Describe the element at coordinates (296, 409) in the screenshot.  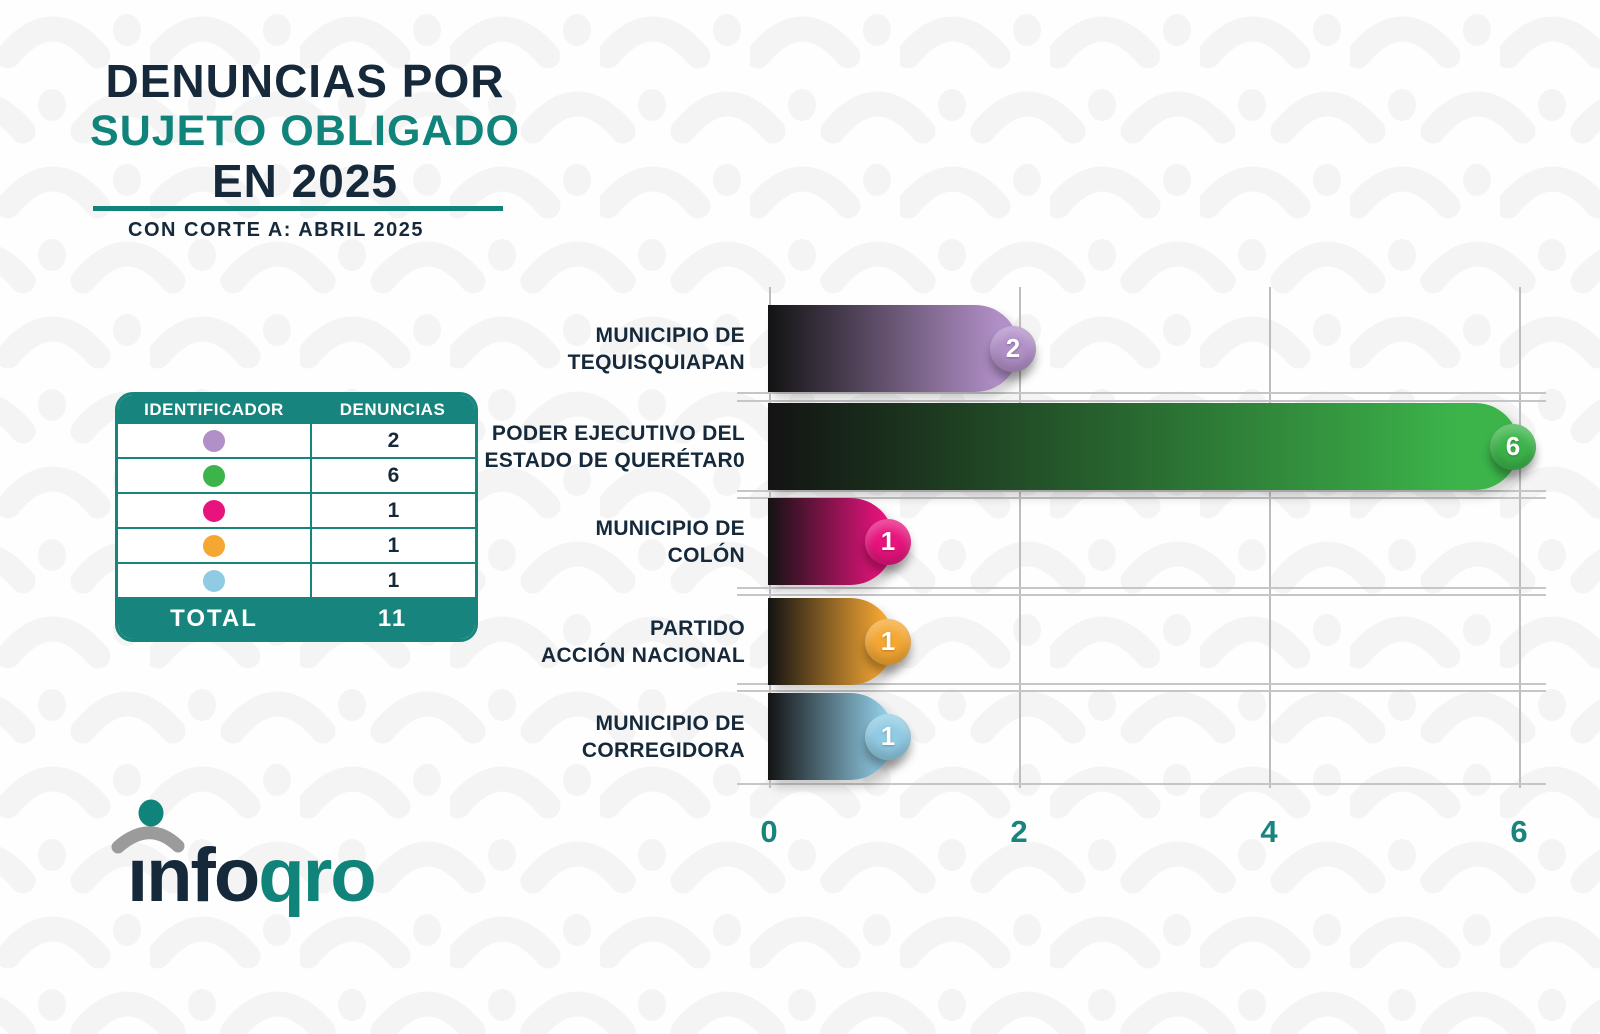
I see `legend-table-header: IDENTIFICADOR DENUNCIAS` at that location.